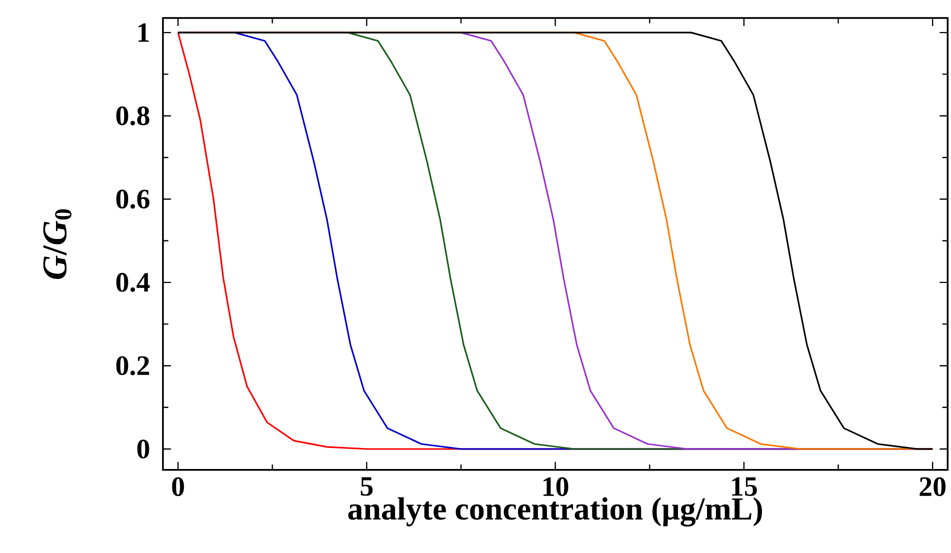  Describe the element at coordinates (366, 486) in the screenshot. I see `x-tick-label: 5` at that location.